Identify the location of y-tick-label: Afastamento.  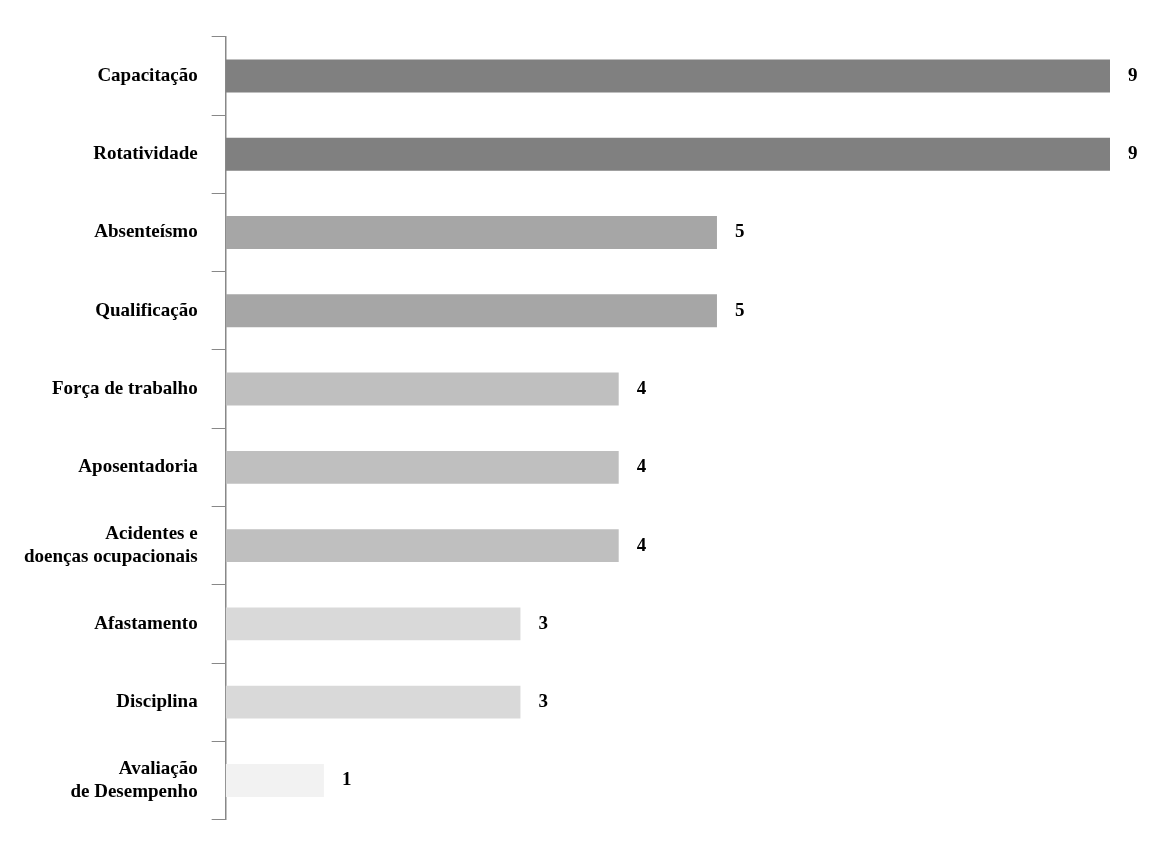
(146, 622).